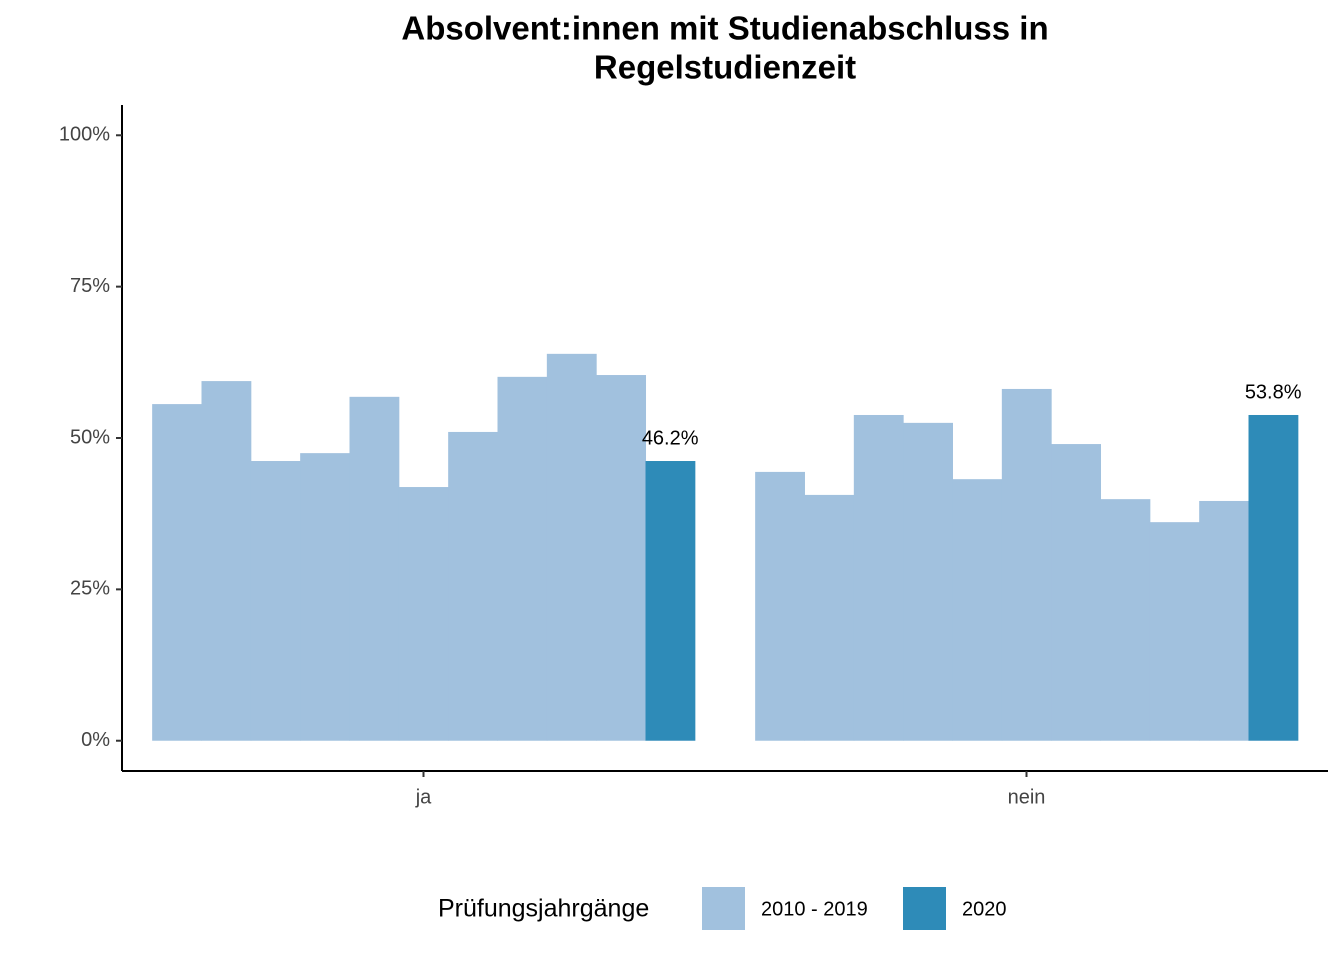 This screenshot has width=1344, height=960. I want to click on legend-label: 2010 - 2019, so click(814, 909).